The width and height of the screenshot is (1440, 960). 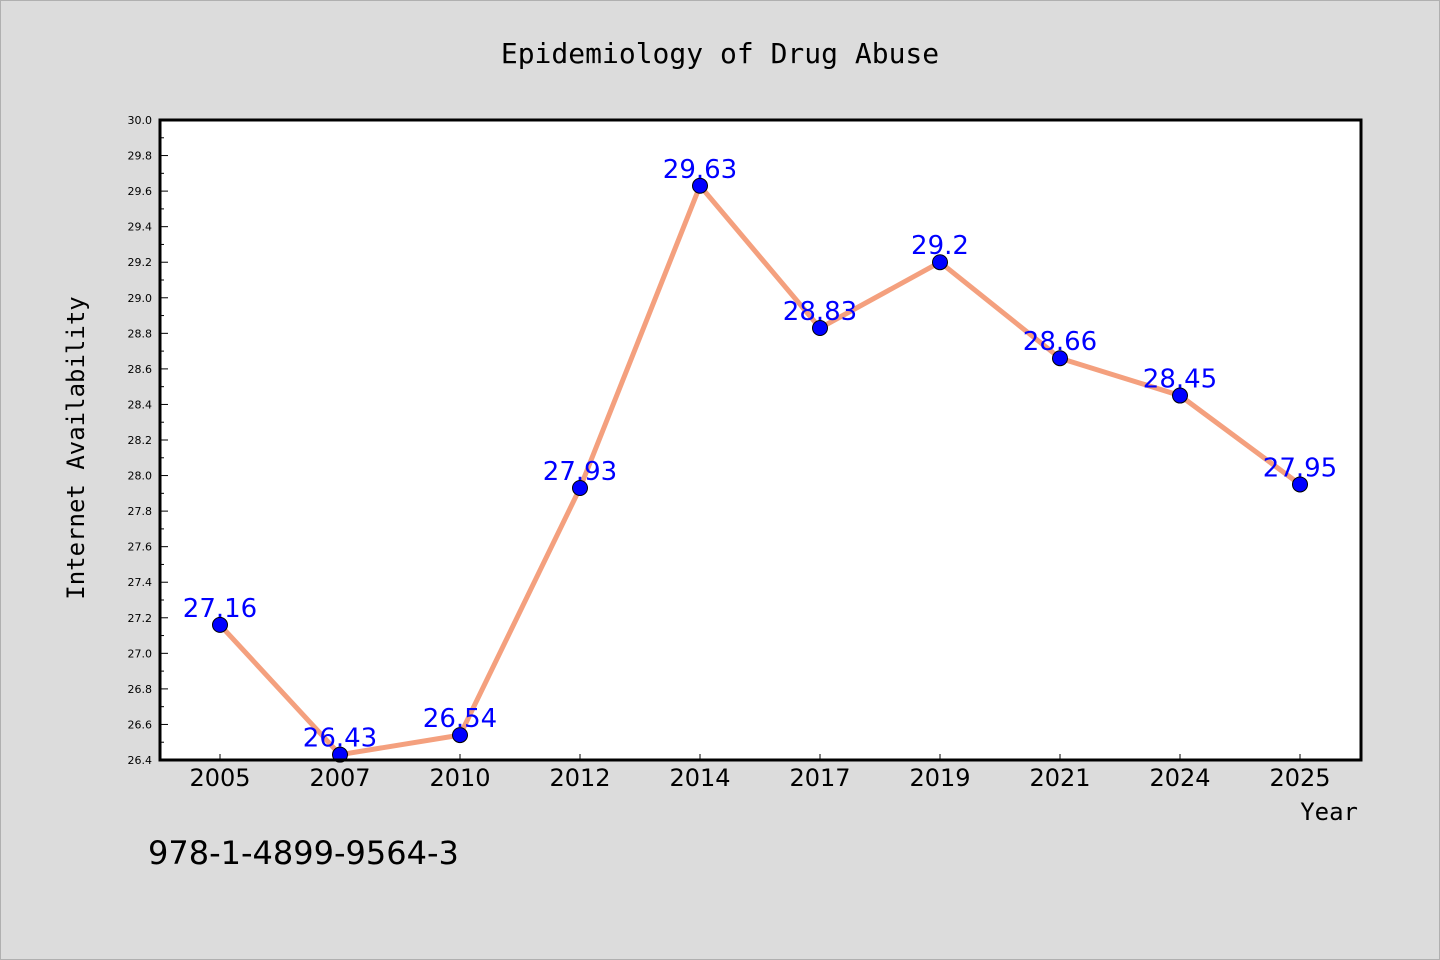 What do you see at coordinates (1180, 380) in the screenshot?
I see `data-label: 28.45` at bounding box center [1180, 380].